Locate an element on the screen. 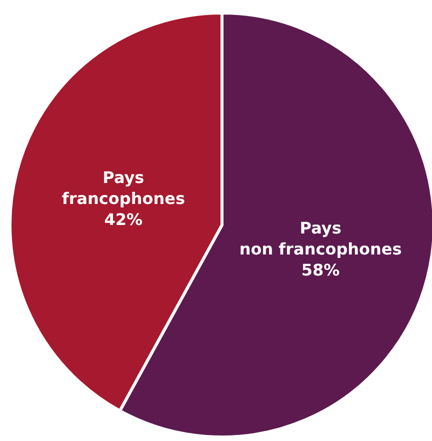 The height and width of the screenshot is (441, 432). slice-label: Pays non francophones is located at coordinates (320, 238).